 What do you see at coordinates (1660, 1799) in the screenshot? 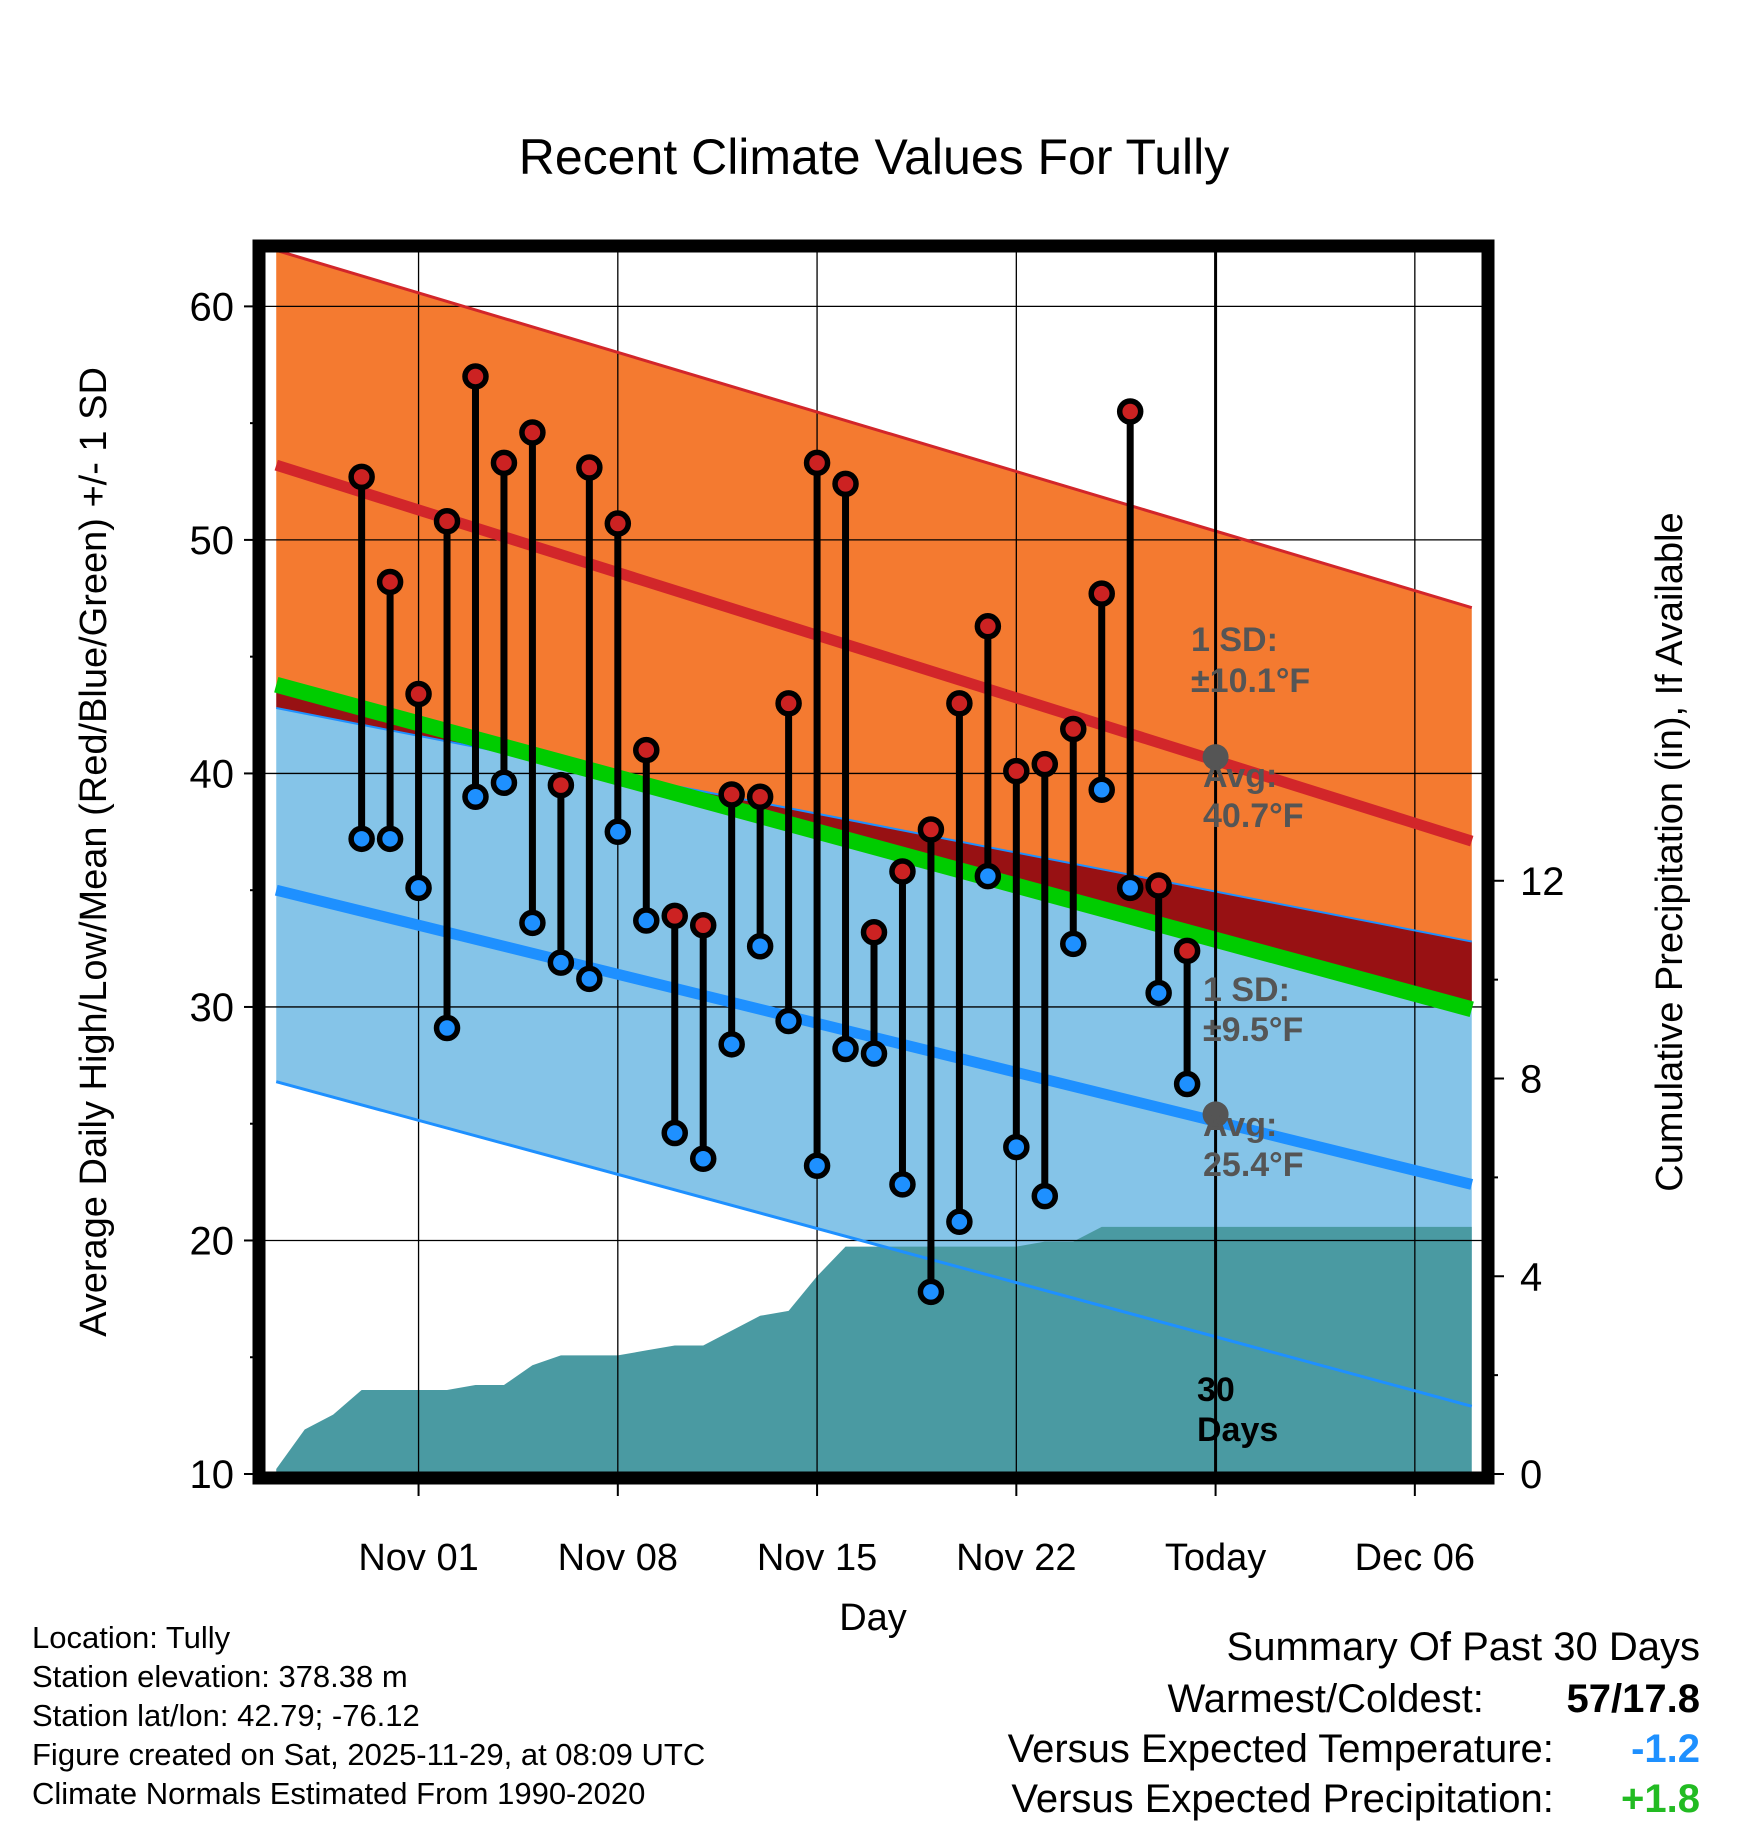
I see `precip-value: +1.8` at bounding box center [1660, 1799].